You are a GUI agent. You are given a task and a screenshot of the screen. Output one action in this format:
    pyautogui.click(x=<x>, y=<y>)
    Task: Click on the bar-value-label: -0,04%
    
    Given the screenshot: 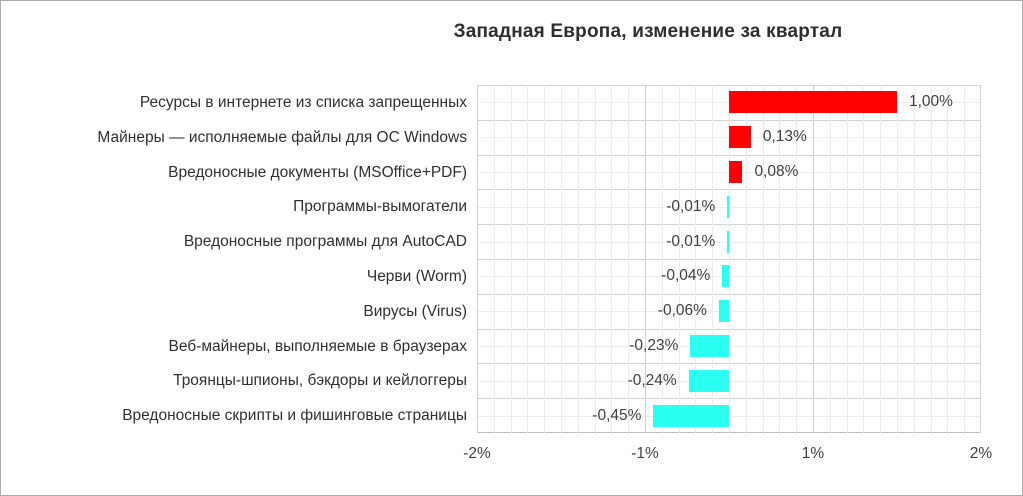 What is the action you would take?
    pyautogui.click(x=686, y=275)
    